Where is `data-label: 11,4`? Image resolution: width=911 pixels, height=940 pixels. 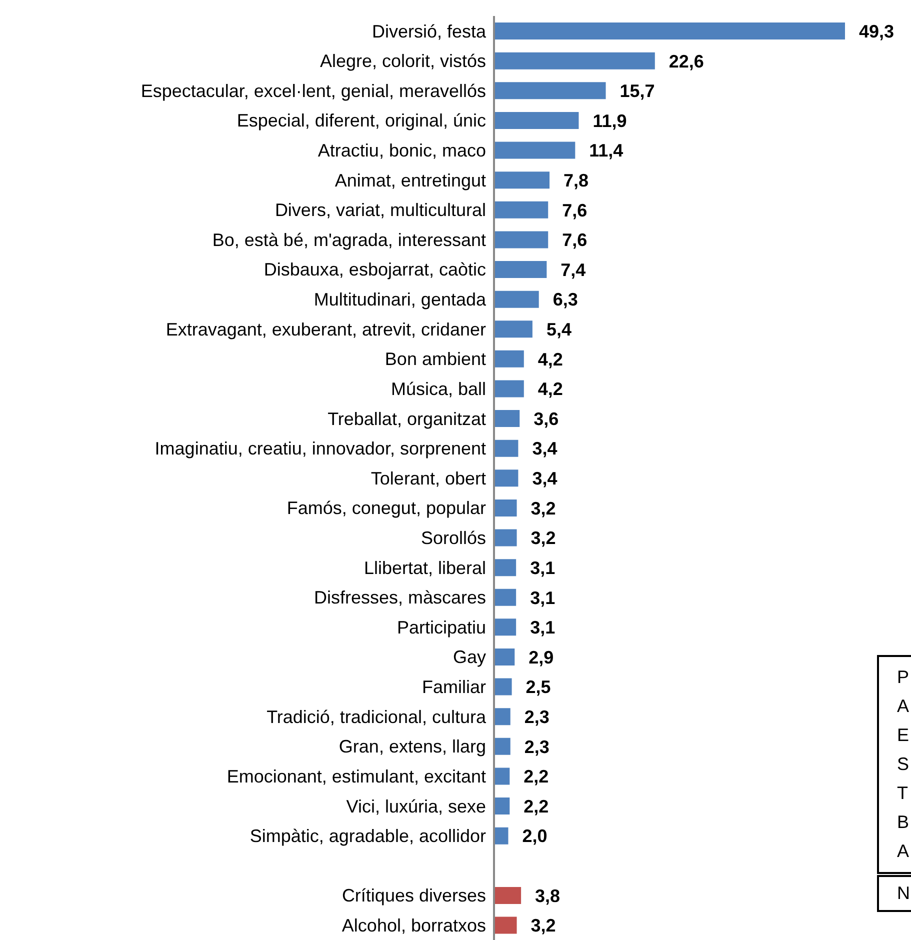 data-label: 11,4 is located at coordinates (606, 150).